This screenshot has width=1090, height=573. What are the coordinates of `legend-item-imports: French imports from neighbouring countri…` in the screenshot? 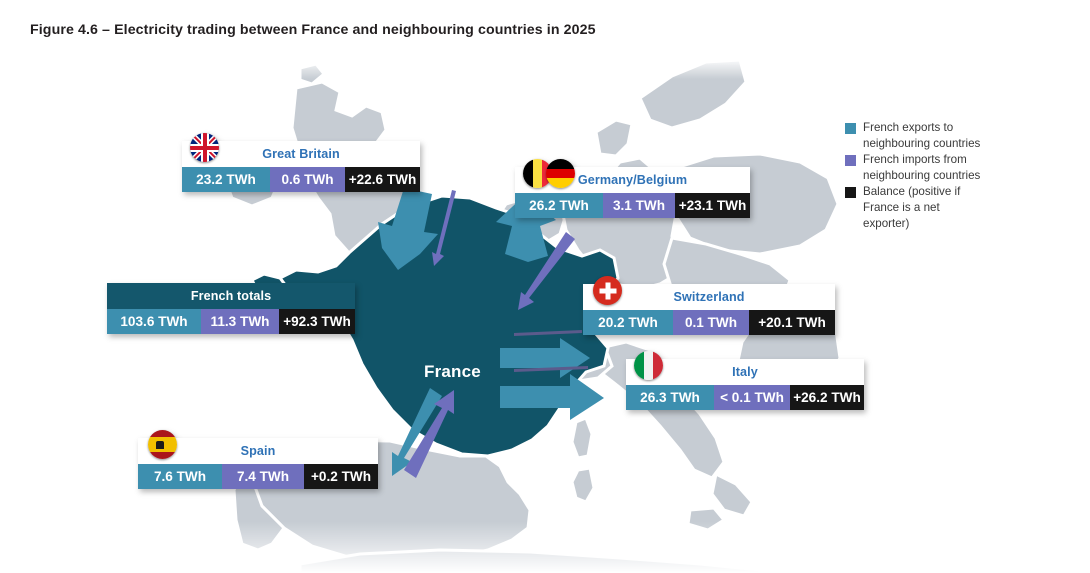 It's located at (915, 167).